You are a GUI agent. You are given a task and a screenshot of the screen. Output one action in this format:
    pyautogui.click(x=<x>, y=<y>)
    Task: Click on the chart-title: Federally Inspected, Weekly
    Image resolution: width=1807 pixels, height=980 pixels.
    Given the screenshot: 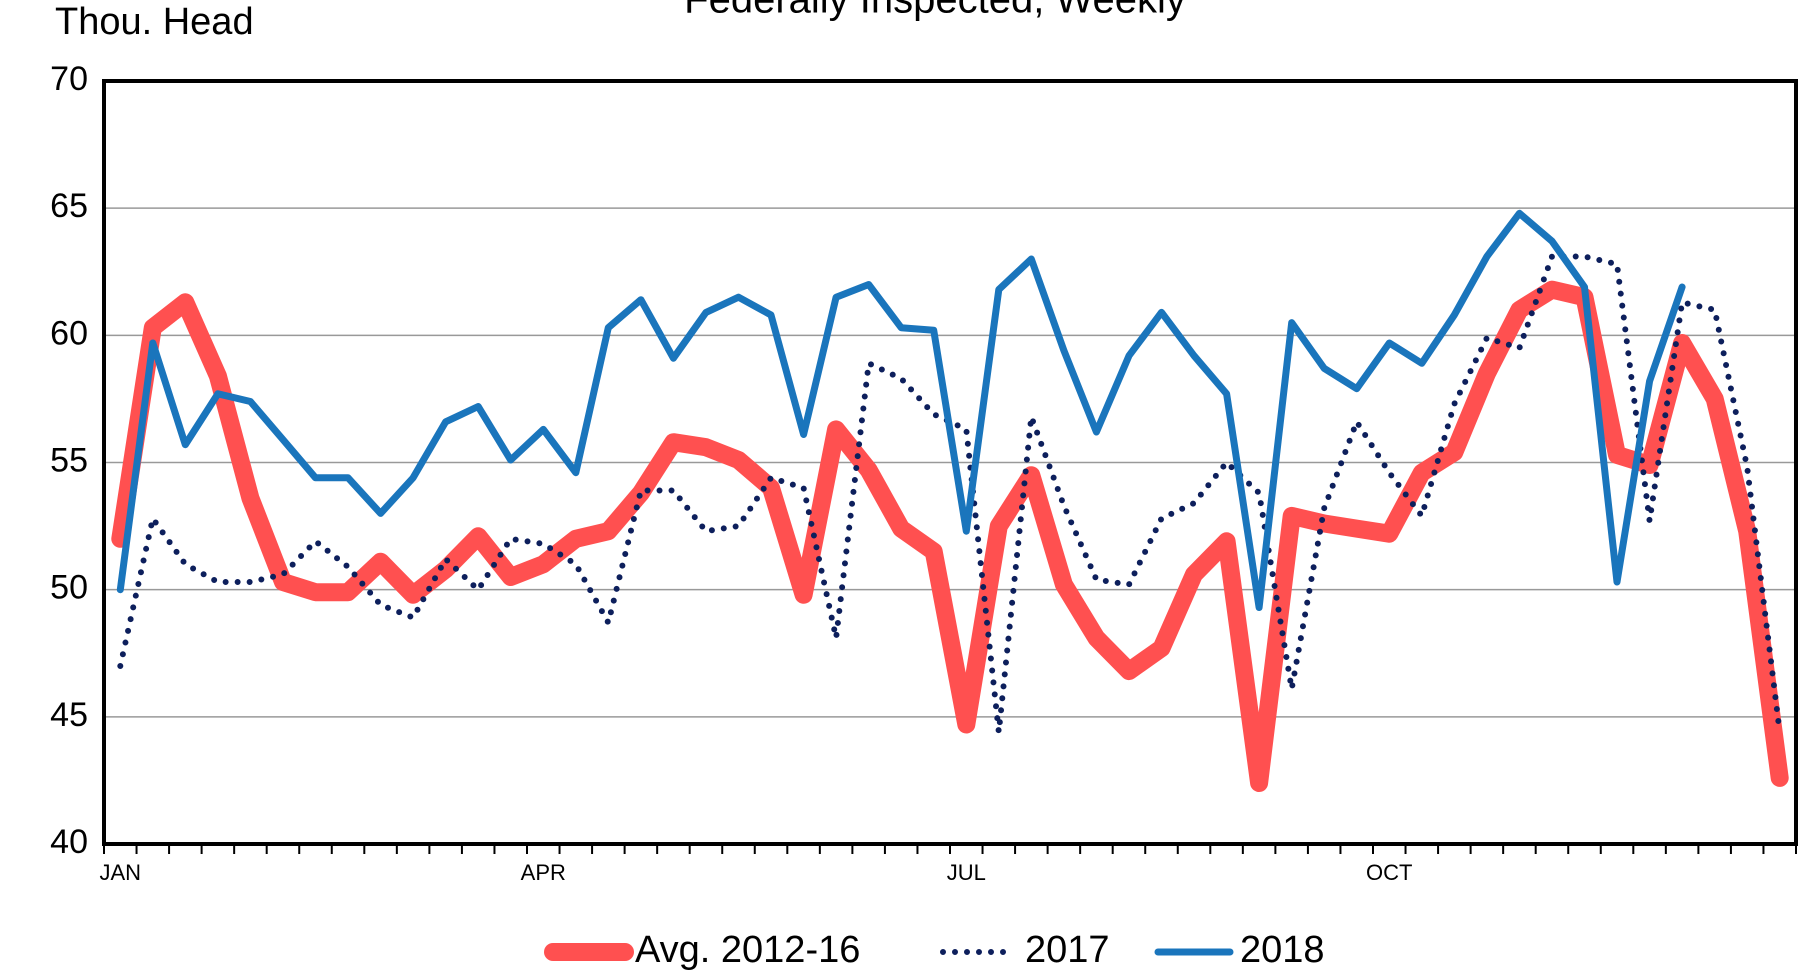 What is the action you would take?
    pyautogui.click(x=935, y=11)
    